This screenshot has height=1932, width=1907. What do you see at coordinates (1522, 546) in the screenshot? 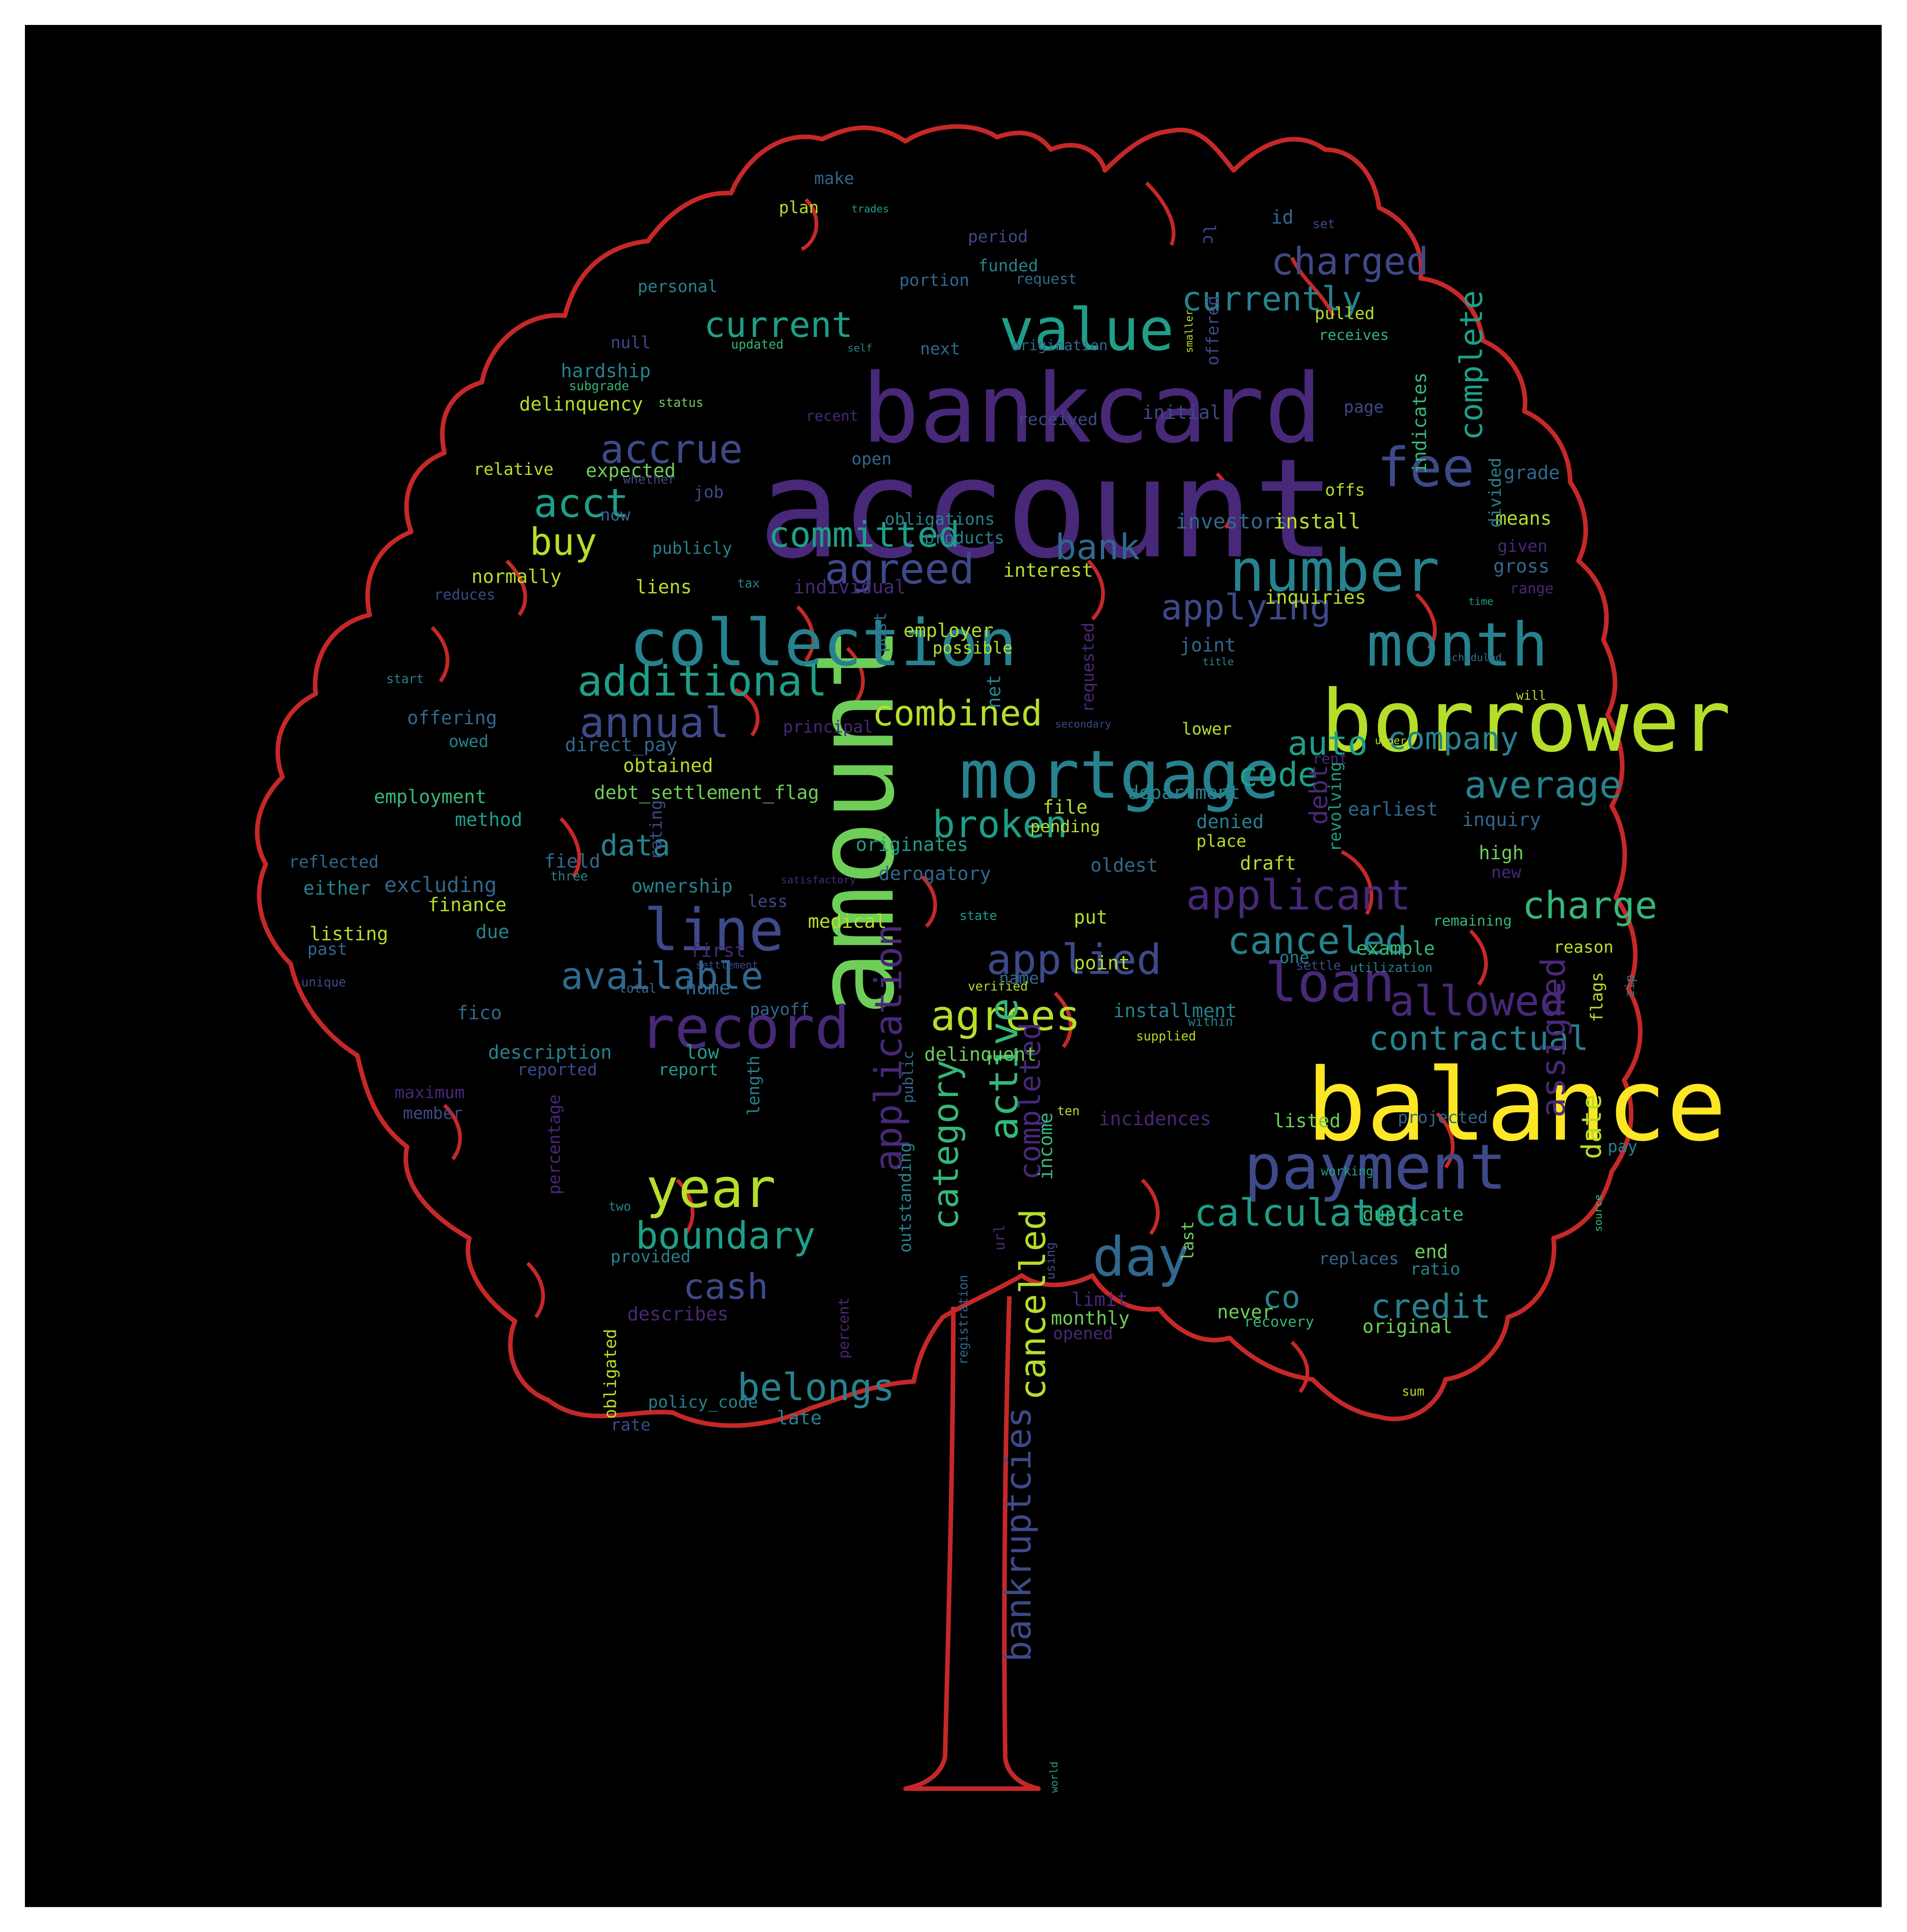
I see `word-given: given` at bounding box center [1522, 546].